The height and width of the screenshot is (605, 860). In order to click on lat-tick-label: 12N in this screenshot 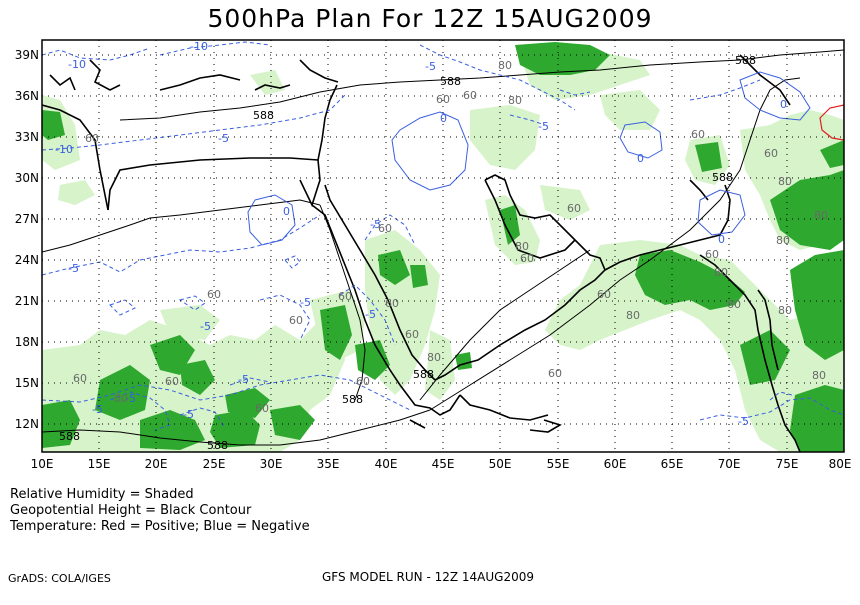, I will do `click(27, 424)`.